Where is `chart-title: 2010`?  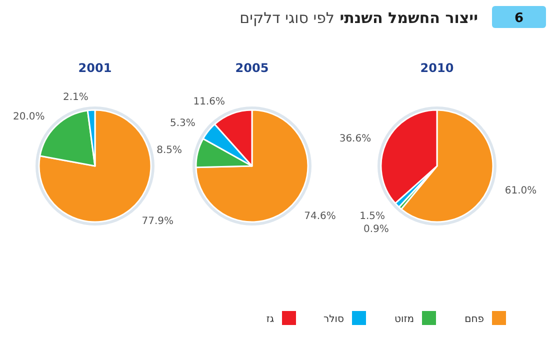
chart-title: 2010 is located at coordinates (437, 68).